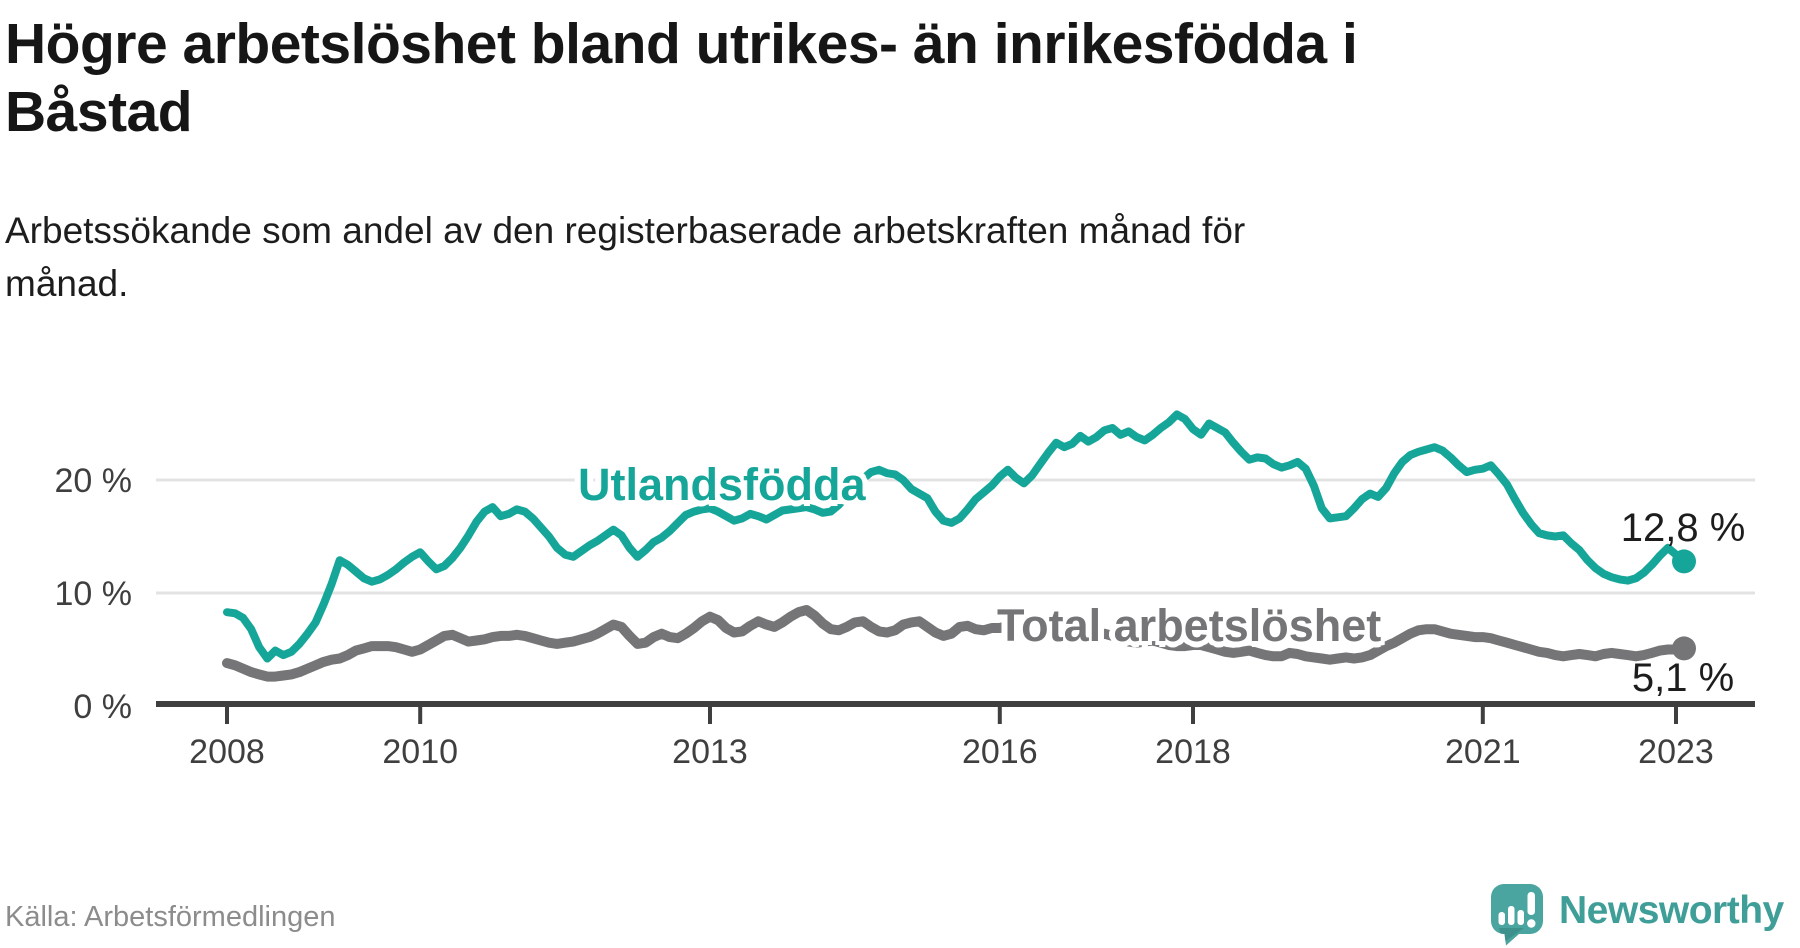 This screenshot has width=1800, height=948. What do you see at coordinates (1517, 915) in the screenshot?
I see `newsworthy-speech-bubble-bar-chart-icon` at bounding box center [1517, 915].